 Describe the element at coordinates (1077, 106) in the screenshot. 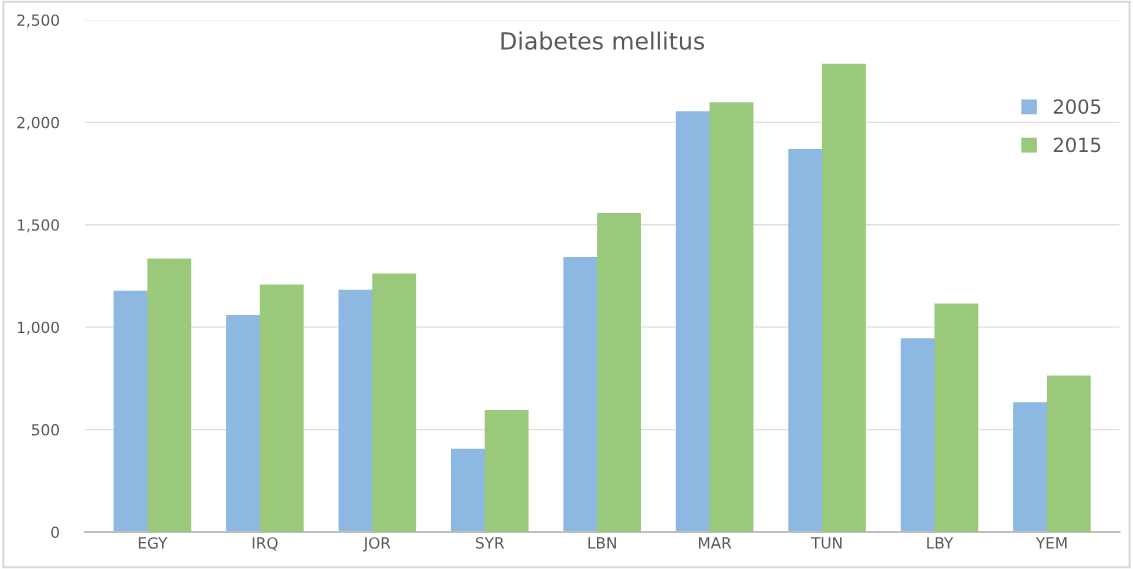

I see `legend-label: 2005` at that location.